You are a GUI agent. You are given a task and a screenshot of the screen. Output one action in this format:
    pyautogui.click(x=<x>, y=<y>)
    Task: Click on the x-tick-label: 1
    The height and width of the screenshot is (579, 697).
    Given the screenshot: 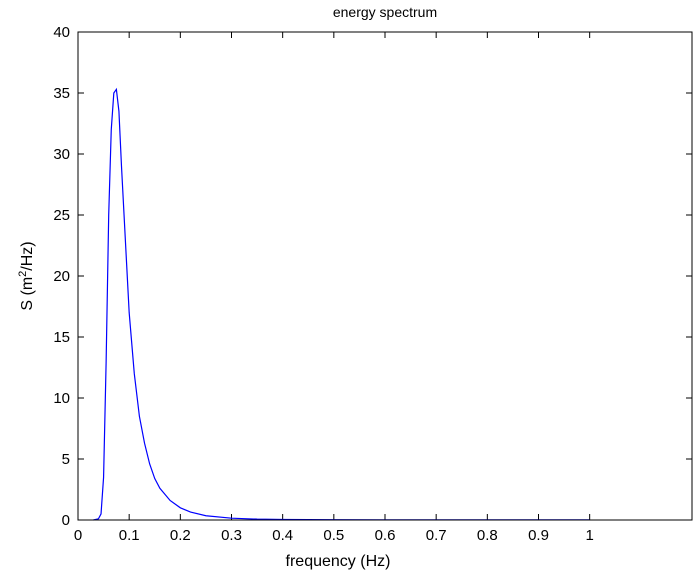 What is the action you would take?
    pyautogui.click(x=589, y=535)
    